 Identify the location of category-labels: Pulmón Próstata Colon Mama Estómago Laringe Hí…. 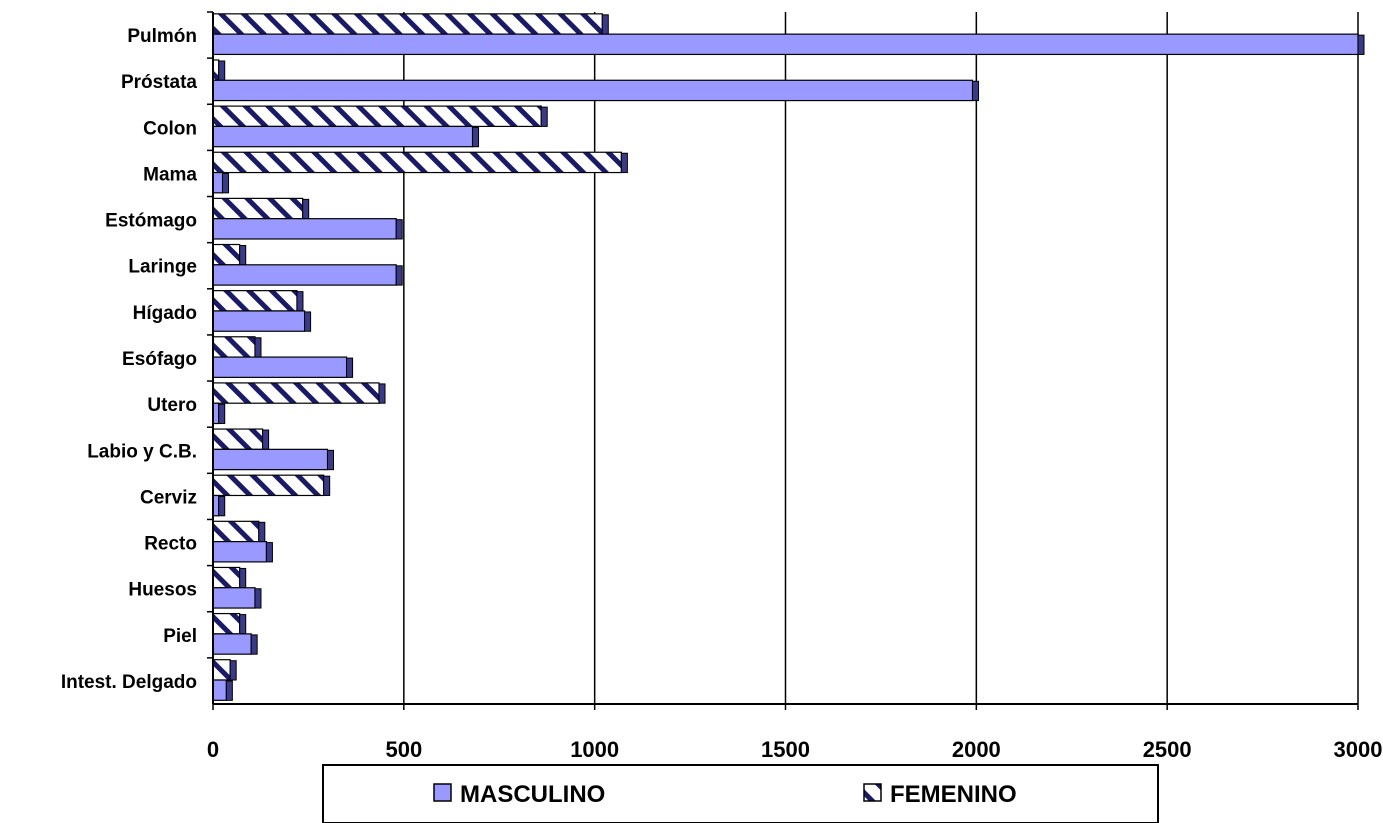
(137, 352).